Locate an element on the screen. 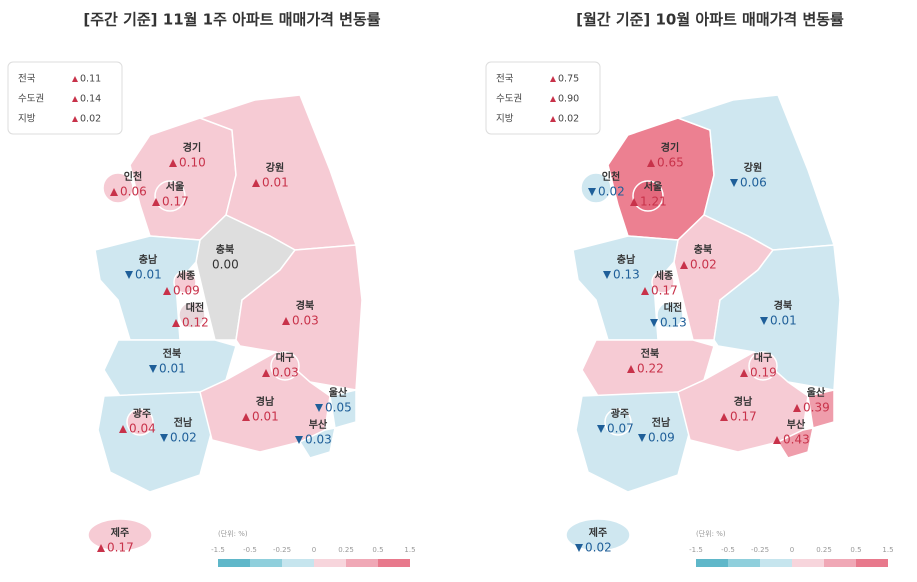 Image resolution: width=917 pixels, height=582 pixels. summary-value: 0.14 is located at coordinates (90, 99).